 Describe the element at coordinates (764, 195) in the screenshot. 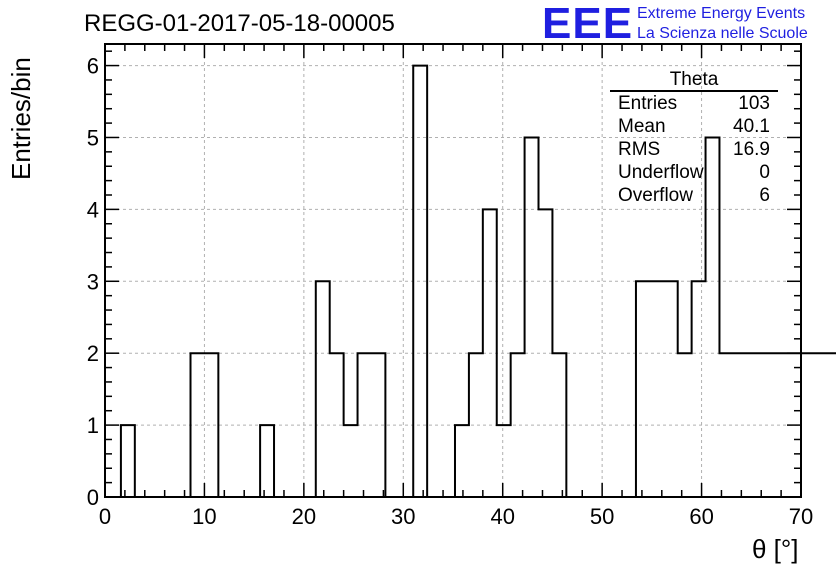

I see `stats-value: 6` at that location.